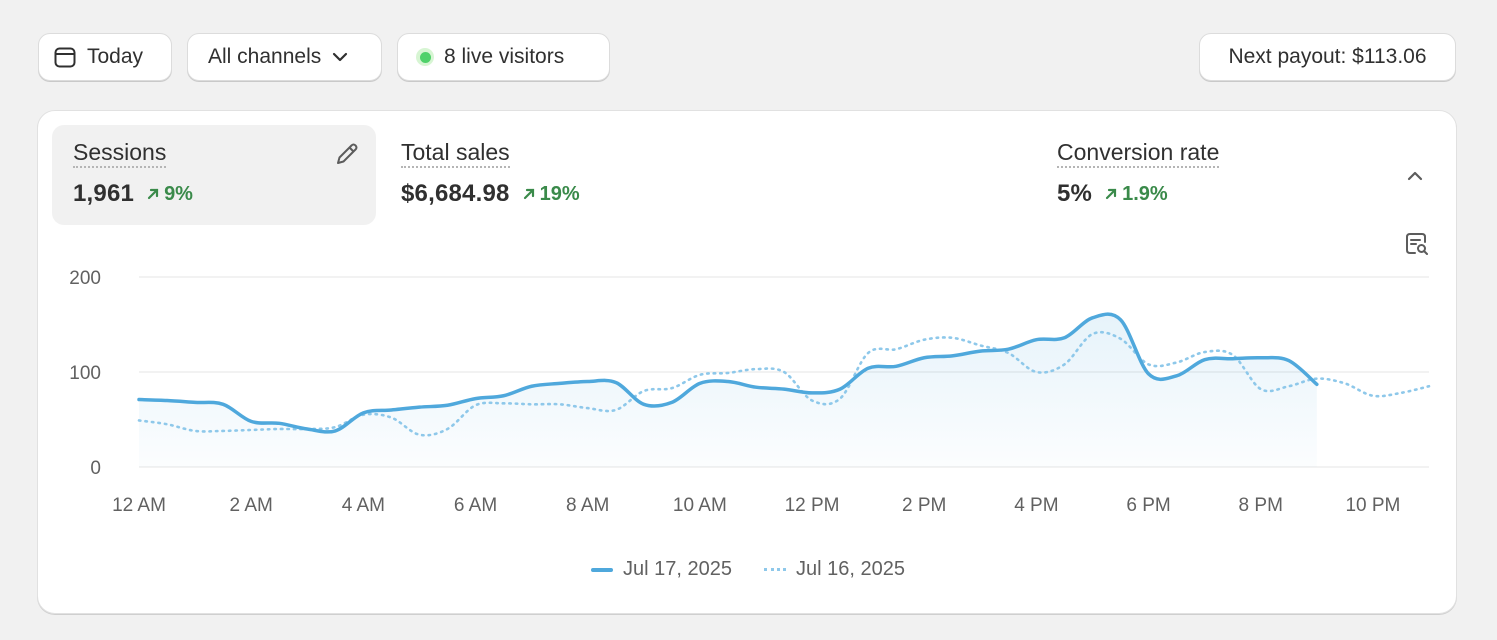 This screenshot has height=640, width=1497. Describe the element at coordinates (1138, 153) in the screenshot. I see `metric-label: Conversion rate` at that location.